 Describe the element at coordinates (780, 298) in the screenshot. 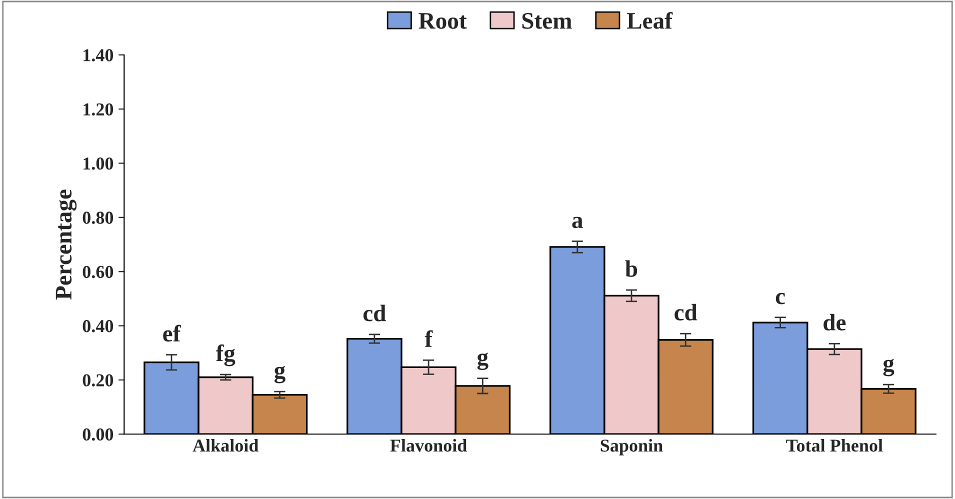

I see `data-label: c` at that location.